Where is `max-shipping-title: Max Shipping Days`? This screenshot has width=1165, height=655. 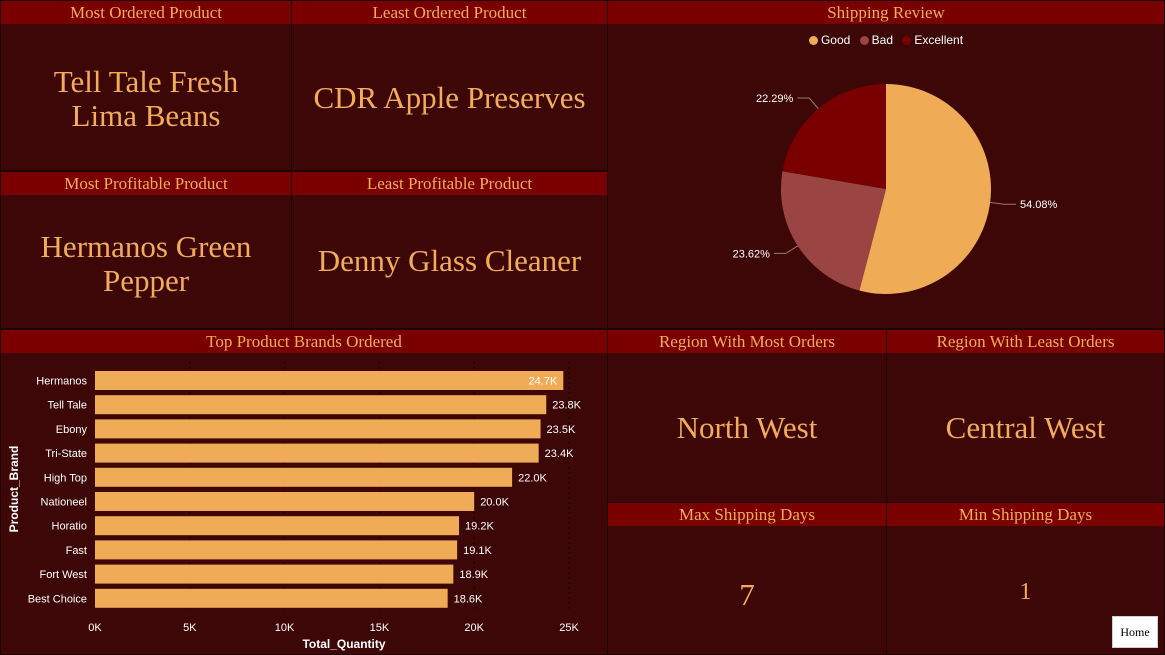
max-shipping-title: Max Shipping Days is located at coordinates (747, 514).